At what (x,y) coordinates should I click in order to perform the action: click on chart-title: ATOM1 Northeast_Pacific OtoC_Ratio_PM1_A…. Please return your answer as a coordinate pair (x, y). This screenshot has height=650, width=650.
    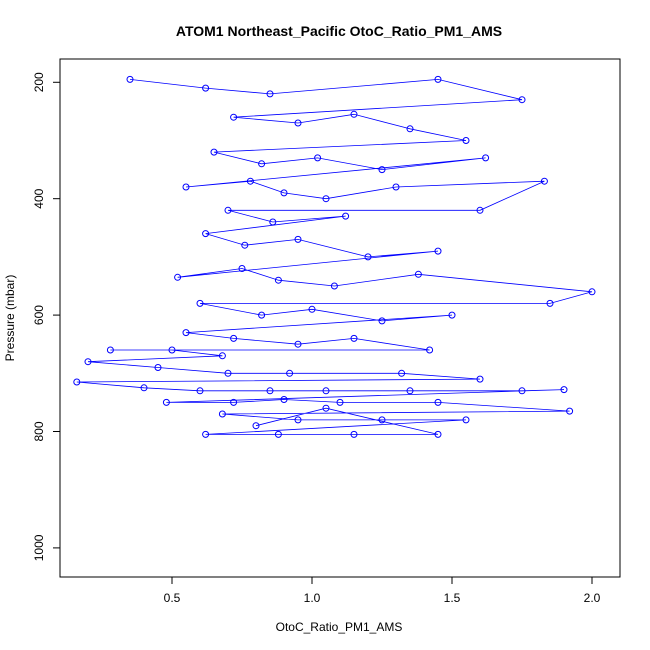
    Looking at the image, I should click on (339, 31).